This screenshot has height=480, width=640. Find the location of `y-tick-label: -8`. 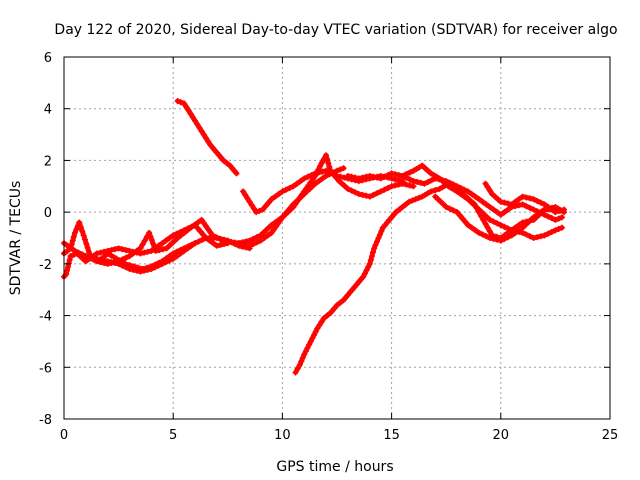

y-tick-label: -8 is located at coordinates (45, 420).